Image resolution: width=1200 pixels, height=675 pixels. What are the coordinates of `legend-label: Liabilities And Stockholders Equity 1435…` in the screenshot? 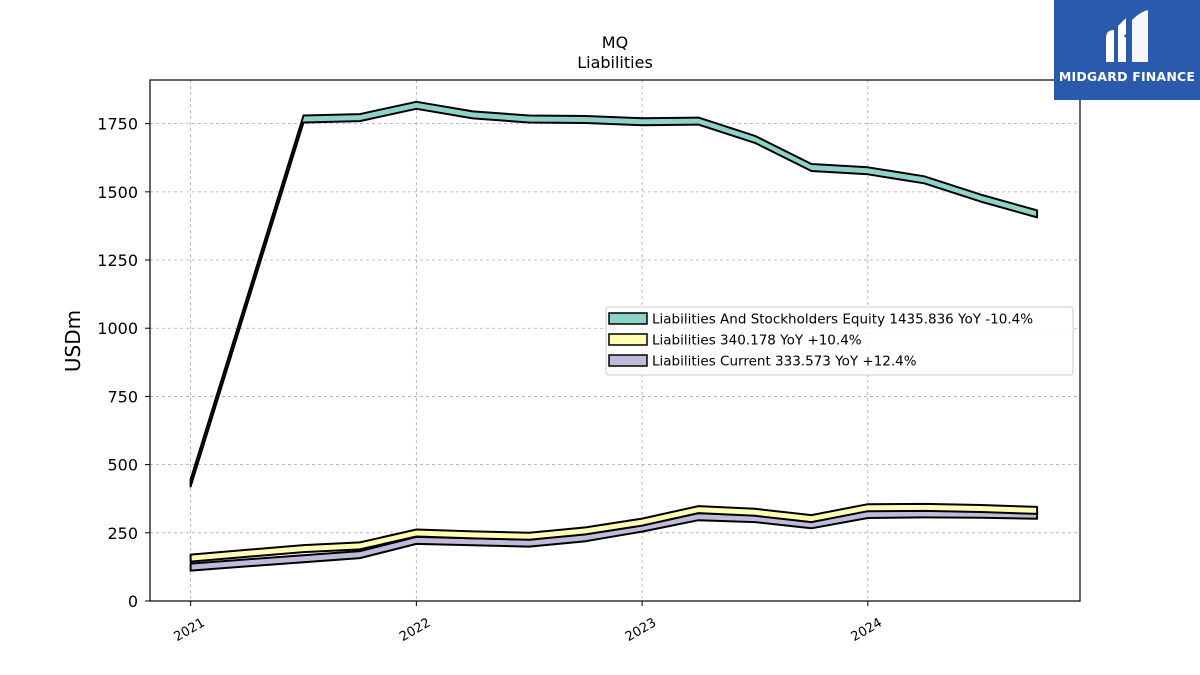 It's located at (842, 320).